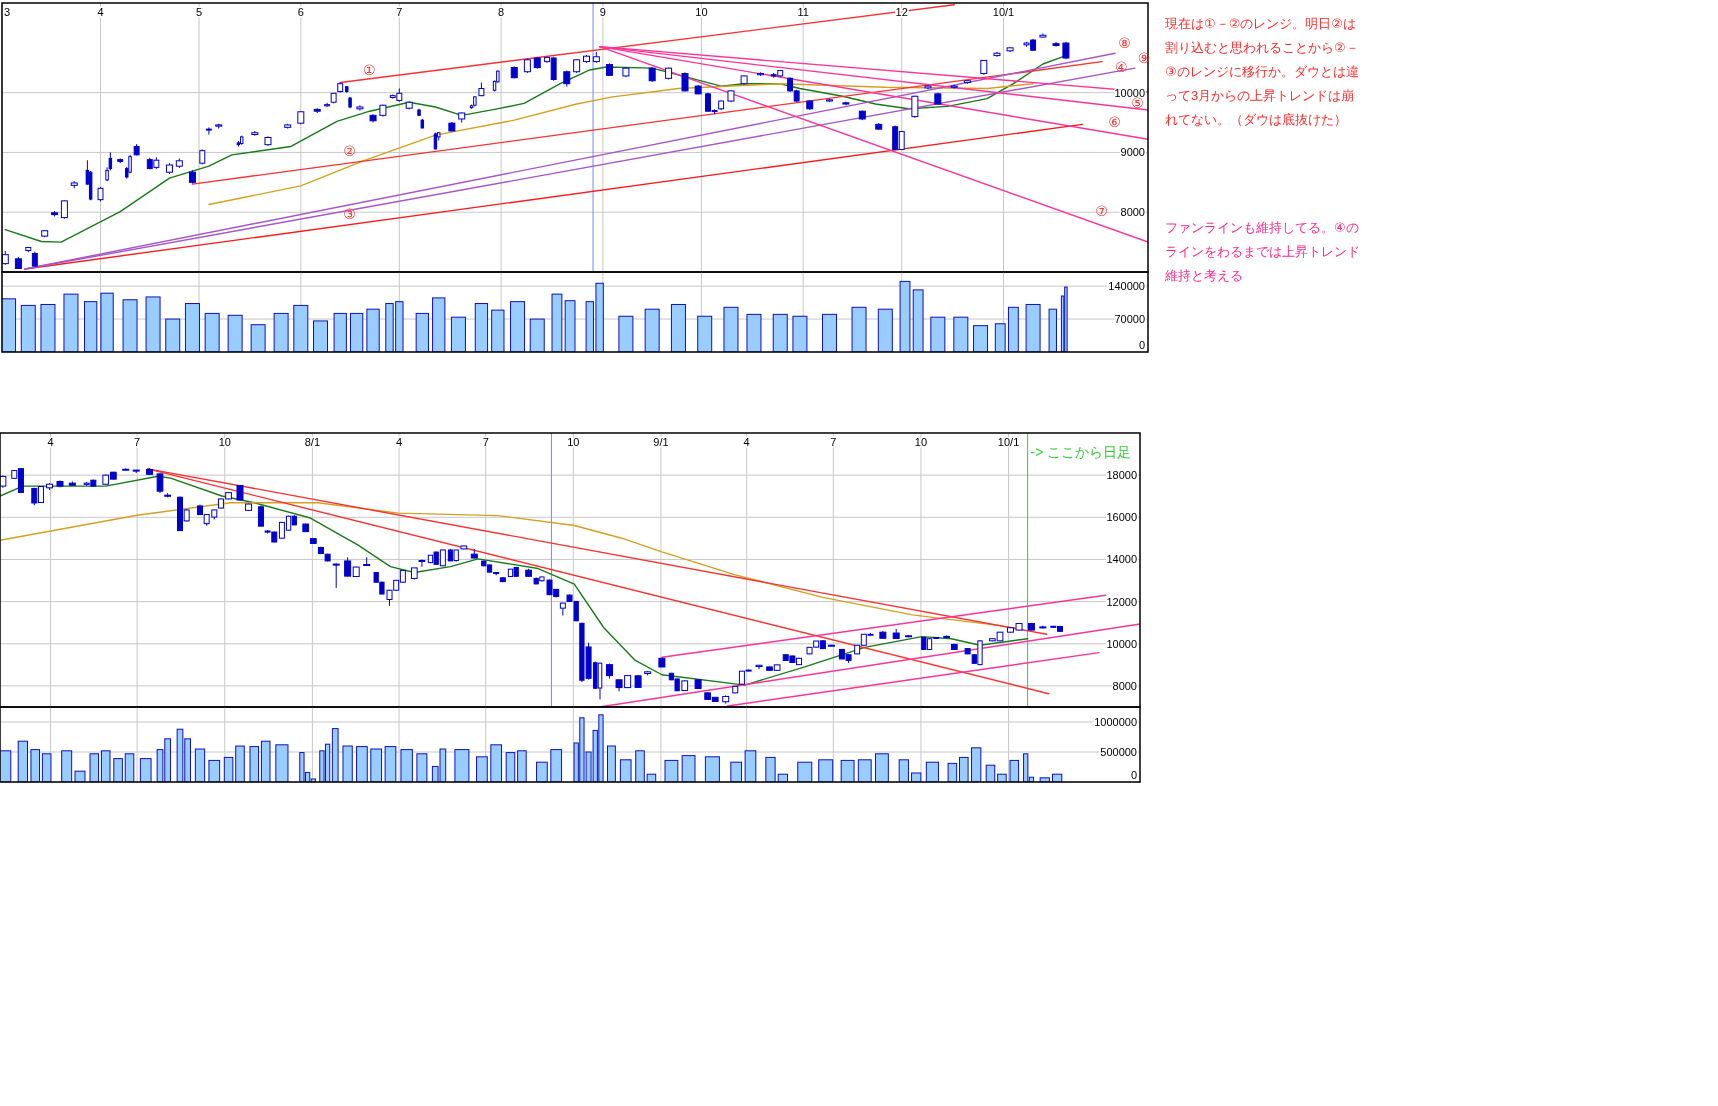  Describe the element at coordinates (1081, 452) in the screenshot. I see `ref-line-label: -> ここから日足` at that location.